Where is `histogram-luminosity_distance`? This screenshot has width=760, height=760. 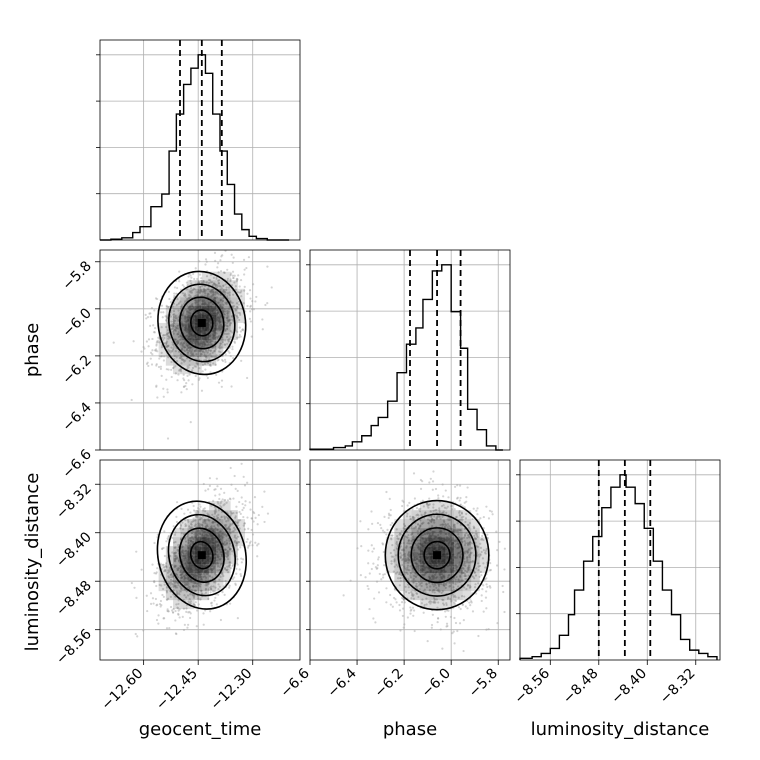 histogram-luminosity_distance is located at coordinates (618, 567).